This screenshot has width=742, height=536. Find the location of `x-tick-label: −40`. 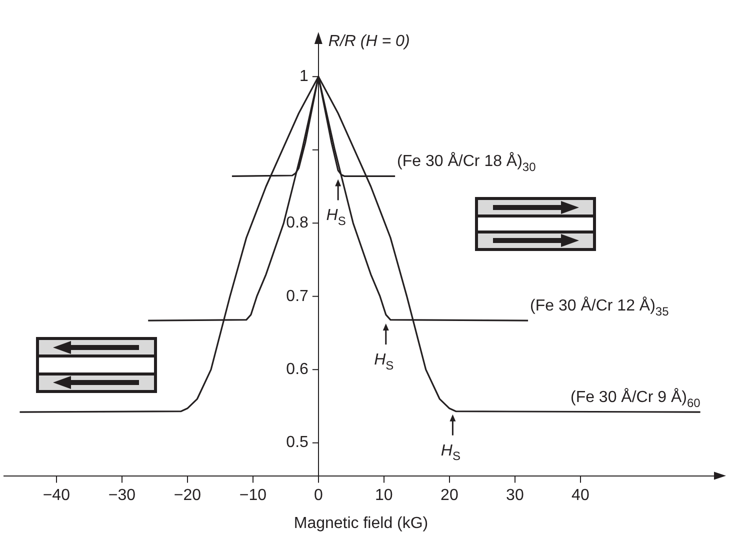

x-tick-label: −40 is located at coordinates (56, 495).